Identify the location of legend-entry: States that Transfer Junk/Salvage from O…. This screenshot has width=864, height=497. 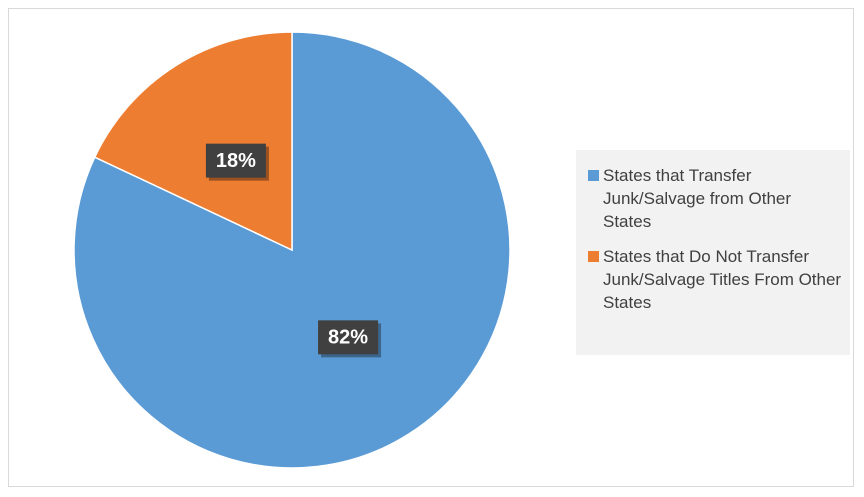
(715, 198).